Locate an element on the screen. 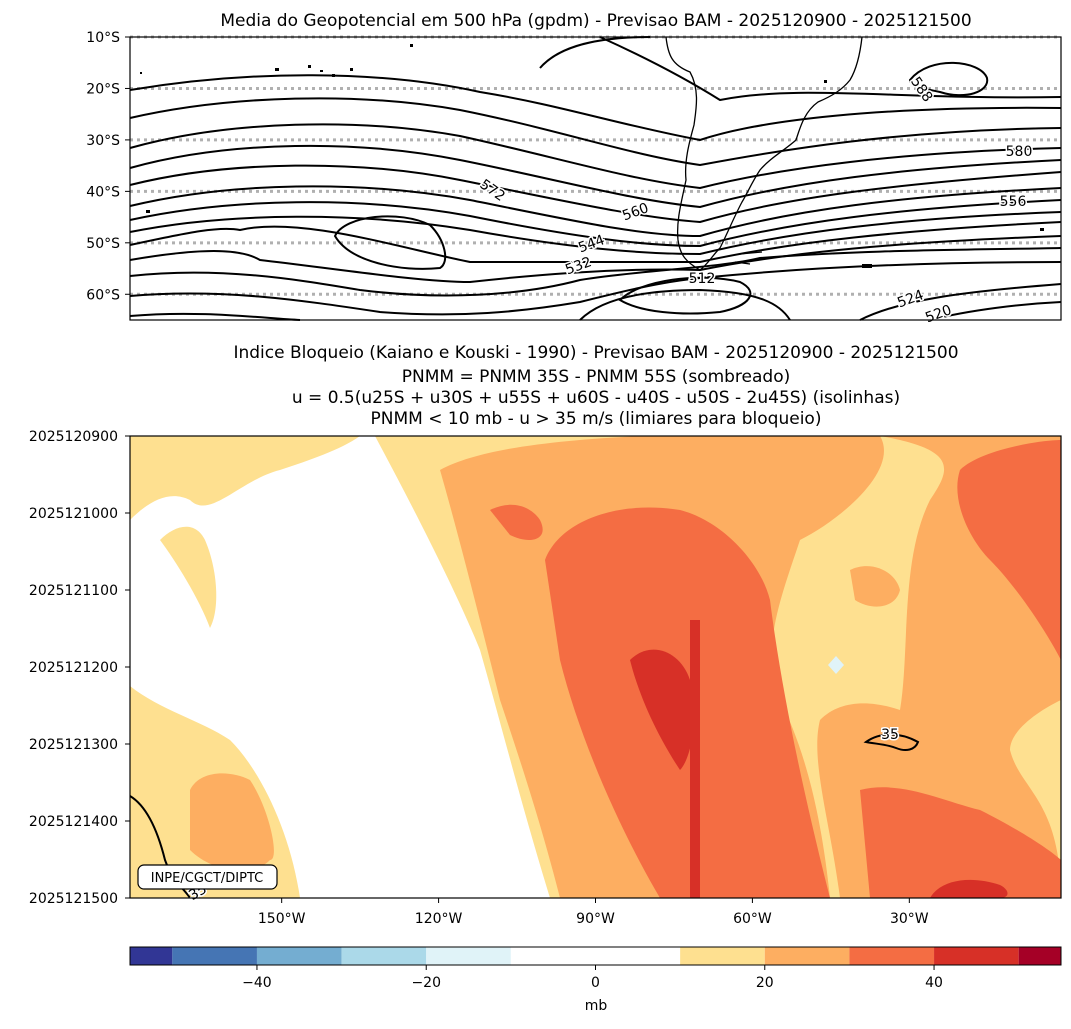 The width and height of the screenshot is (1071, 1029). title-line-2: PNMM = PNMM 35S - PNMM 55S (sombreado) is located at coordinates (596, 377).